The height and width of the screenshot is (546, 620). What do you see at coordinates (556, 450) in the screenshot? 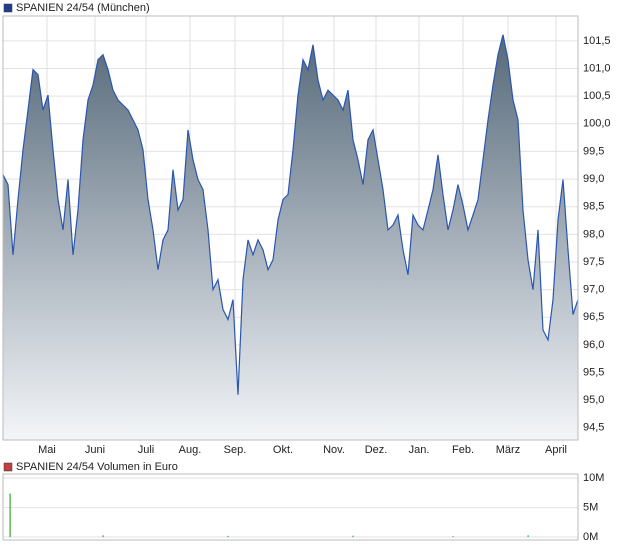
I see `x-tick-label: April` at bounding box center [556, 450].